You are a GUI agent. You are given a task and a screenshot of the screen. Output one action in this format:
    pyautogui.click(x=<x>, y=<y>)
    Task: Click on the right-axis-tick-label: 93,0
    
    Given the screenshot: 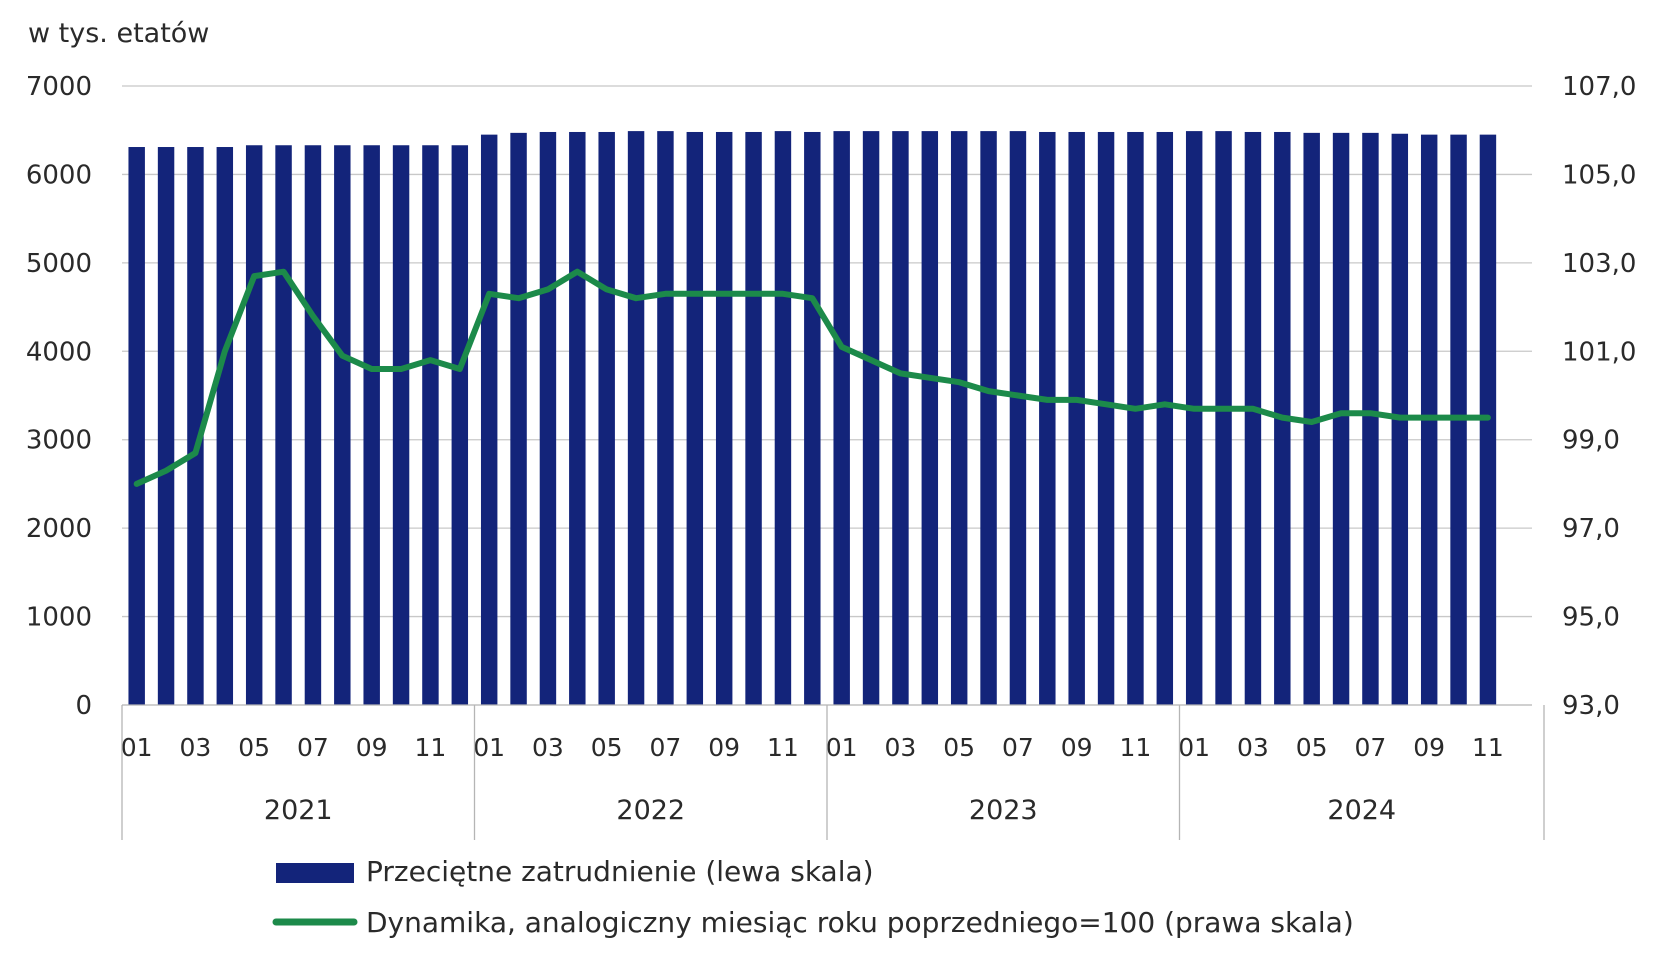 What is the action you would take?
    pyautogui.click(x=1591, y=706)
    